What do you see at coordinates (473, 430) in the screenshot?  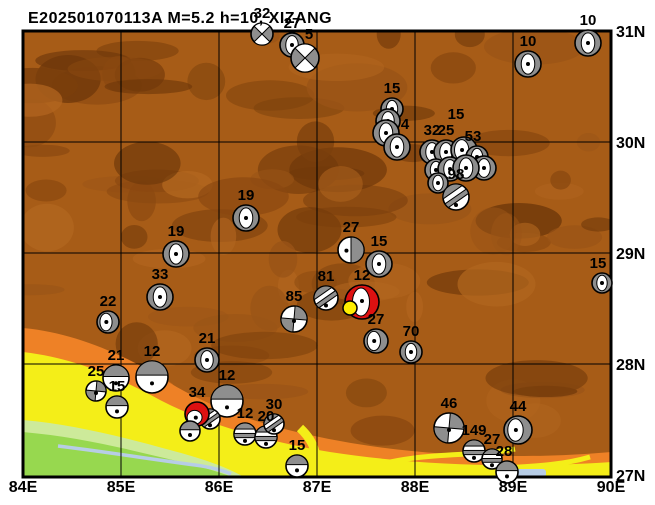 I see `depth-label: 149` at bounding box center [473, 430].